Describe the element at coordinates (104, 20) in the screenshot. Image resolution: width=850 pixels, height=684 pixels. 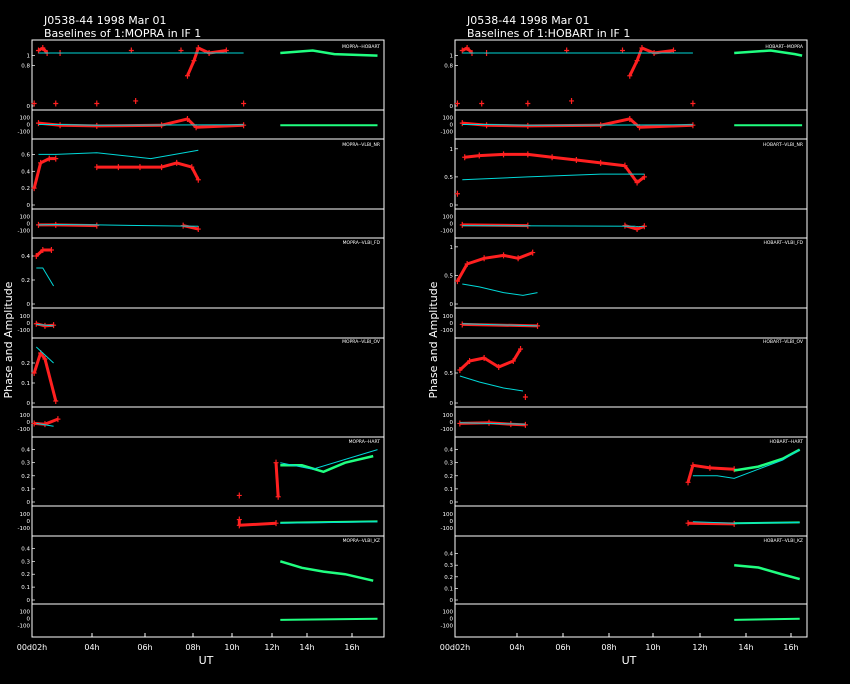
I see `plot-source-date: J0538-44 1998 Mar 01` at that location.